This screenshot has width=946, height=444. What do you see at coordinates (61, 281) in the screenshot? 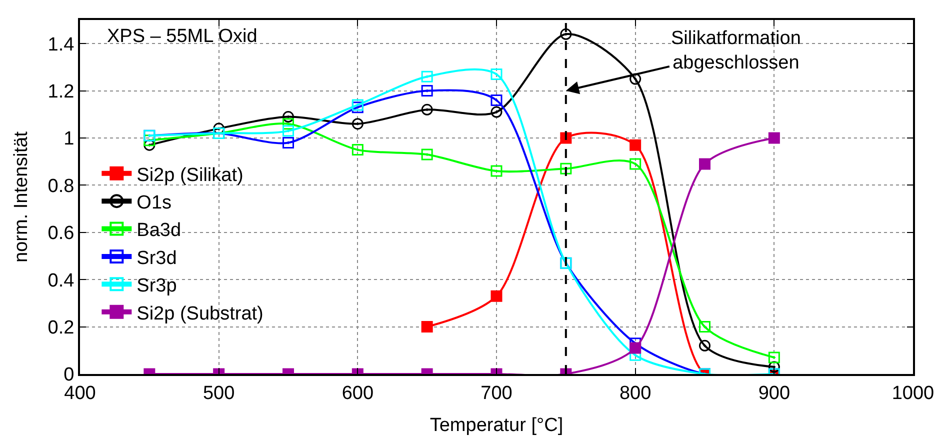
I see `y-tick-label: 0.4` at bounding box center [61, 281].